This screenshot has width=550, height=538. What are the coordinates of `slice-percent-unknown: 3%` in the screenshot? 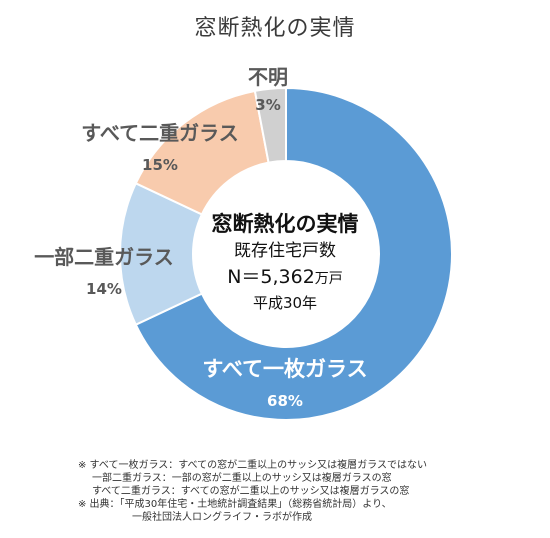 It's located at (268, 105).